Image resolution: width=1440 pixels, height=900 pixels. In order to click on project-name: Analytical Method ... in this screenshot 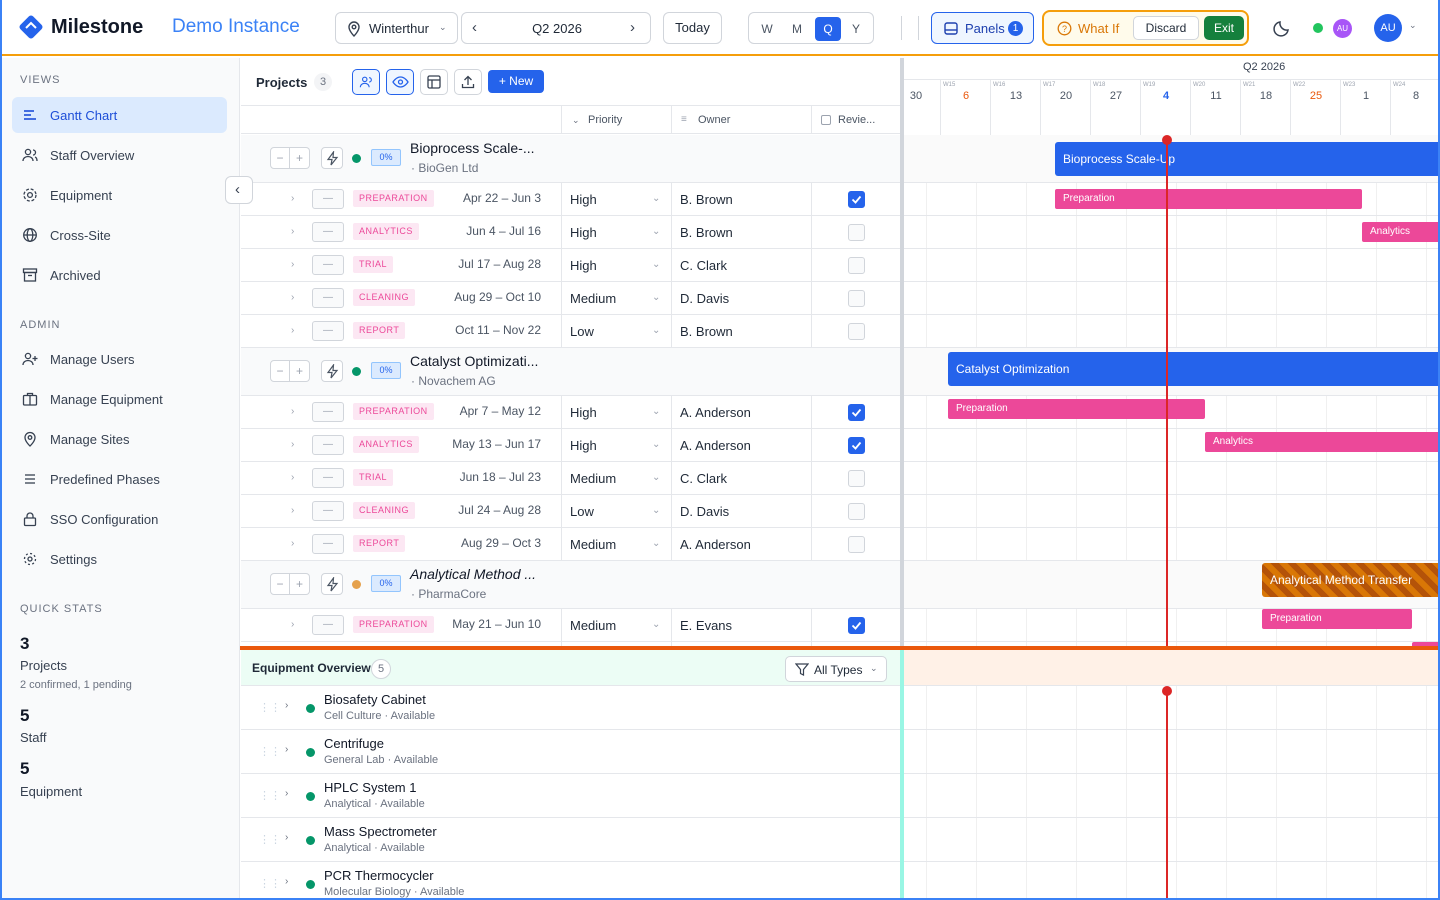, I will do `click(473, 574)`.